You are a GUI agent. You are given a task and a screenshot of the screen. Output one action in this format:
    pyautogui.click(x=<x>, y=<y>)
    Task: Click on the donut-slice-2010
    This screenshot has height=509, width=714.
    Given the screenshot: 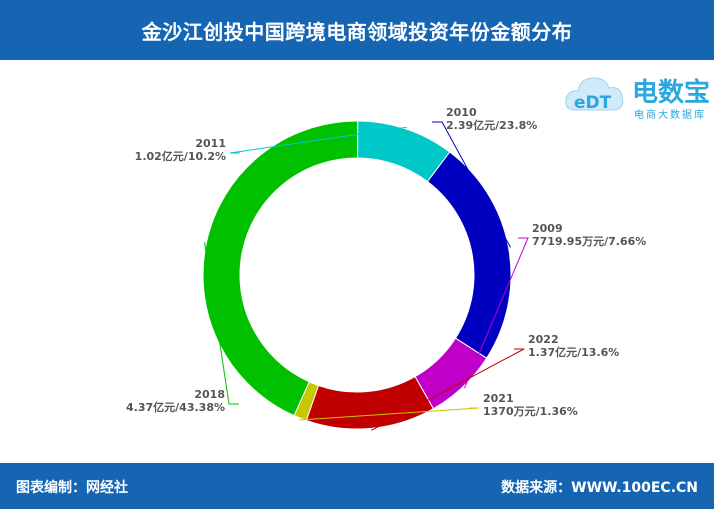 What is the action you would take?
    pyautogui.click(x=469, y=255)
    